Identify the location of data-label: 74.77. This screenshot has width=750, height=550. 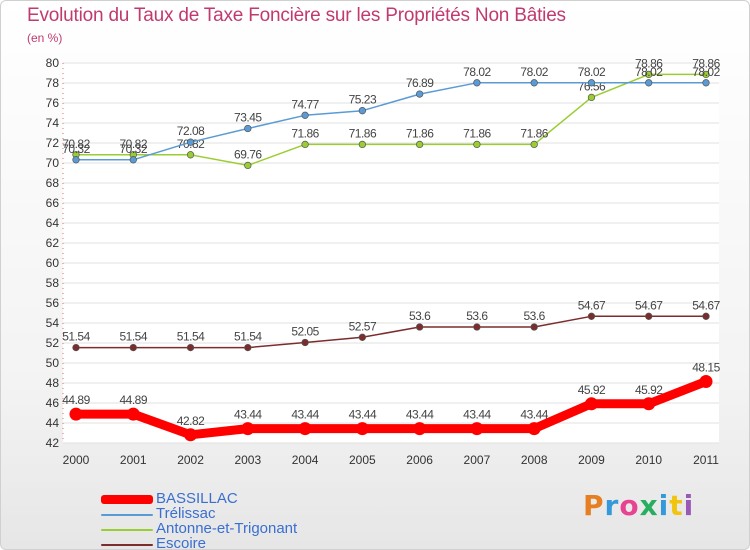
(305, 104).